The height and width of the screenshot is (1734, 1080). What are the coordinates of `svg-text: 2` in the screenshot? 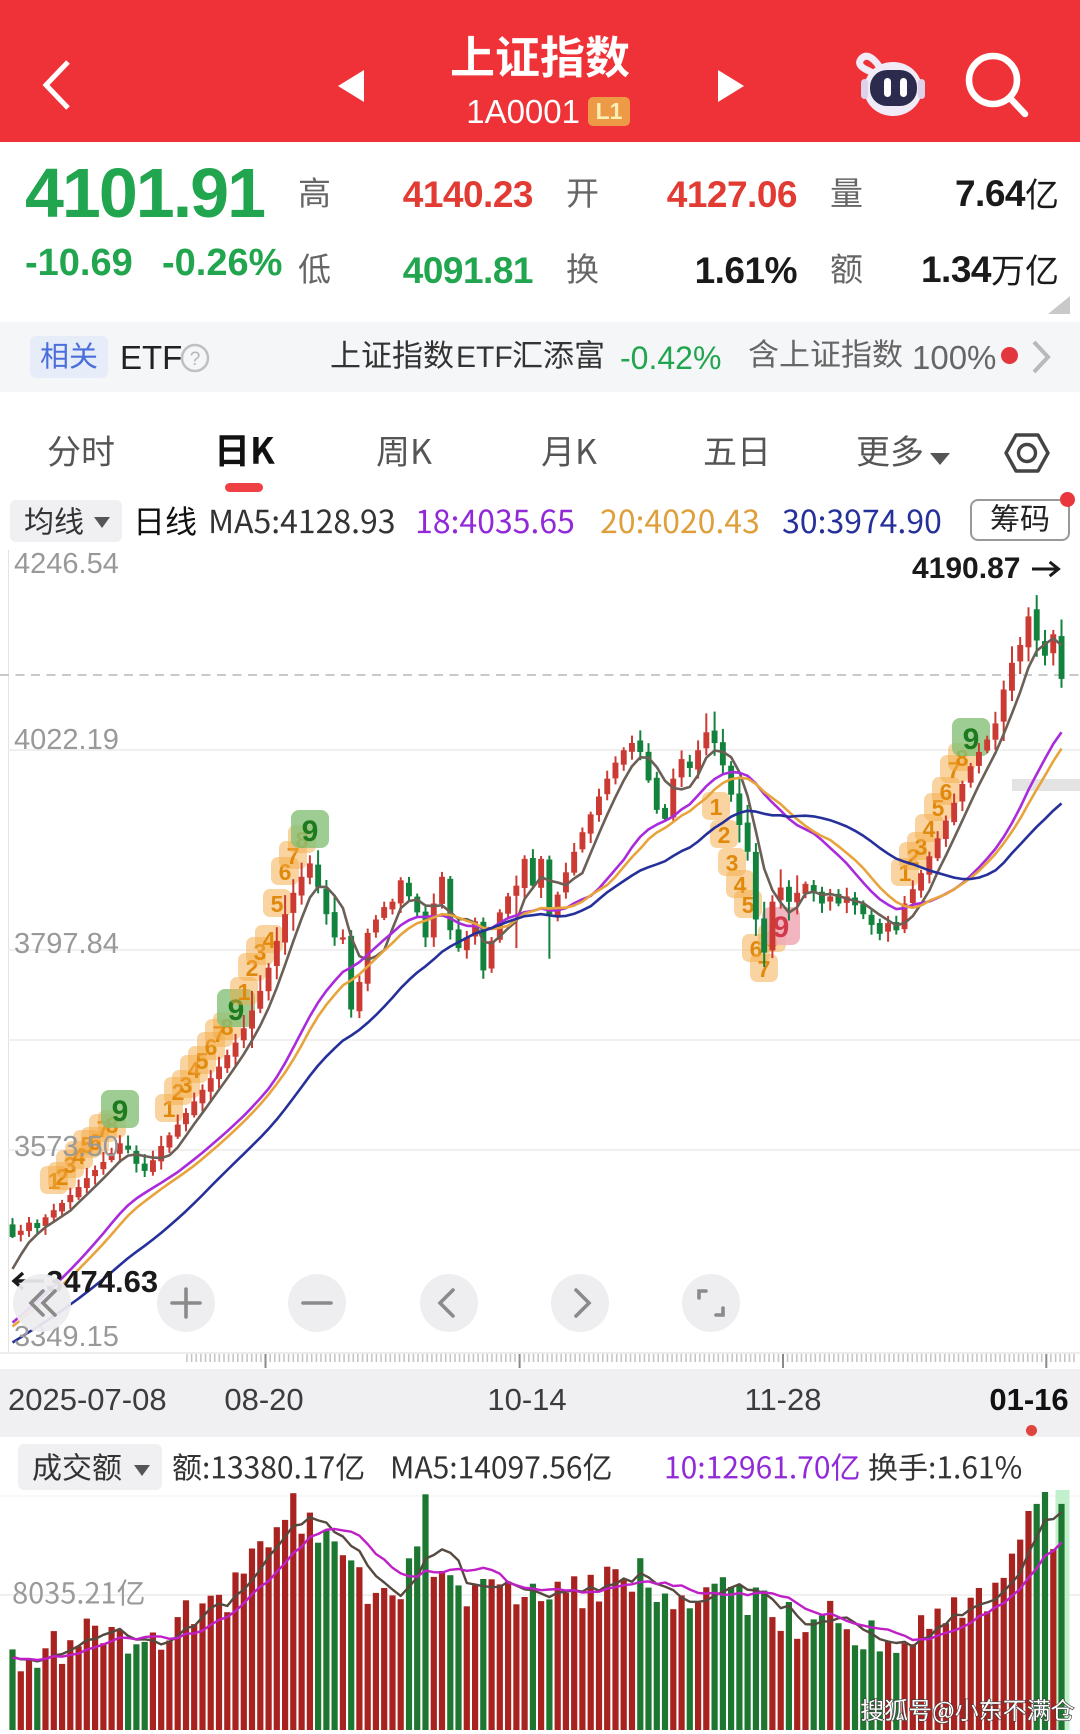 It's located at (724, 835).